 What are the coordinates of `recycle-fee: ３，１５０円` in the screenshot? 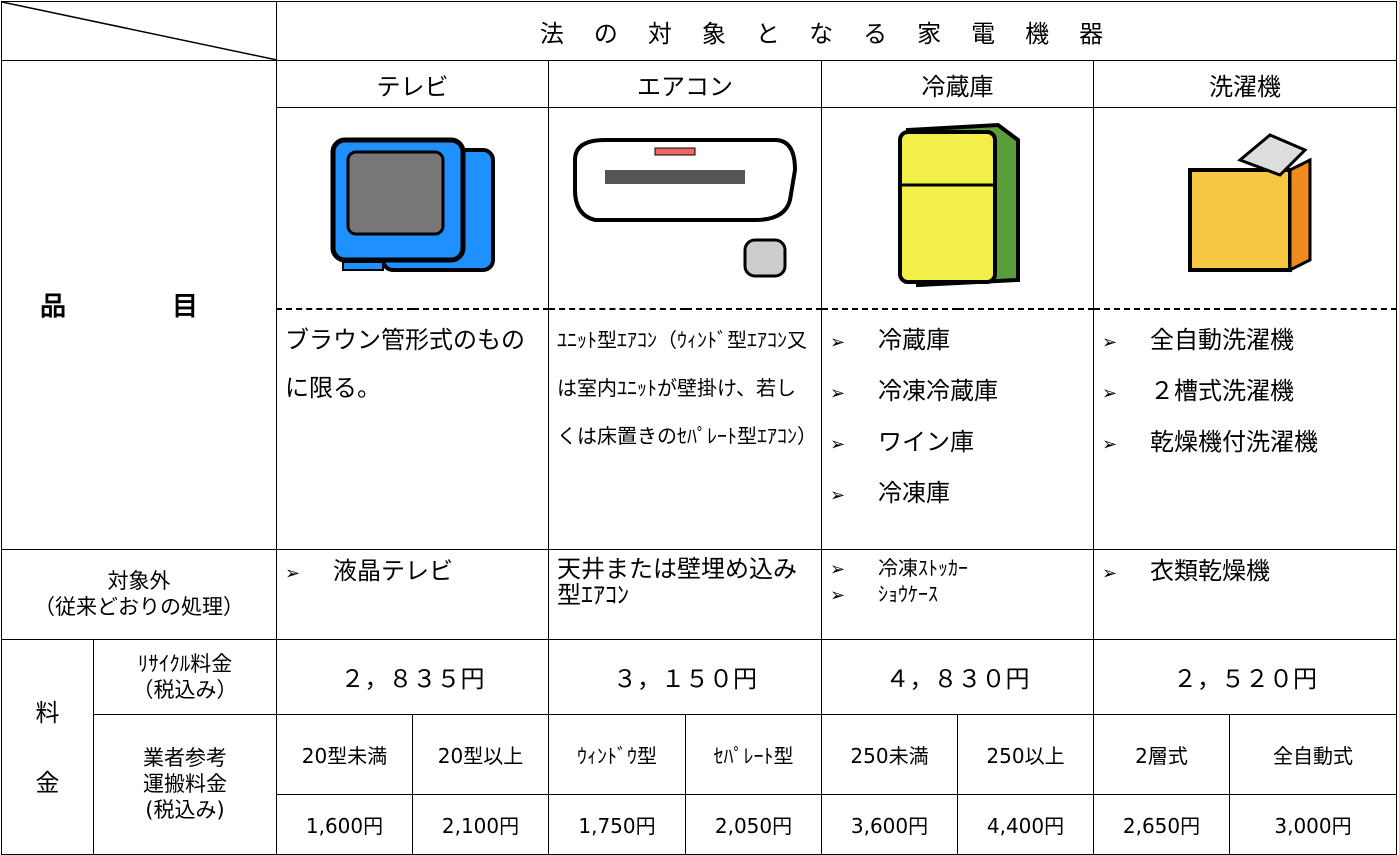 It's located at (685, 676).